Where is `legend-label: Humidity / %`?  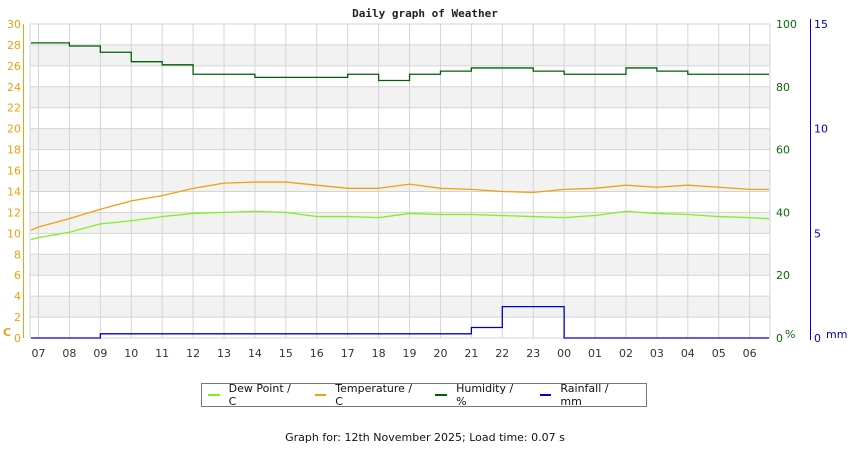
legend-label: Humidity / % is located at coordinates (485, 395).